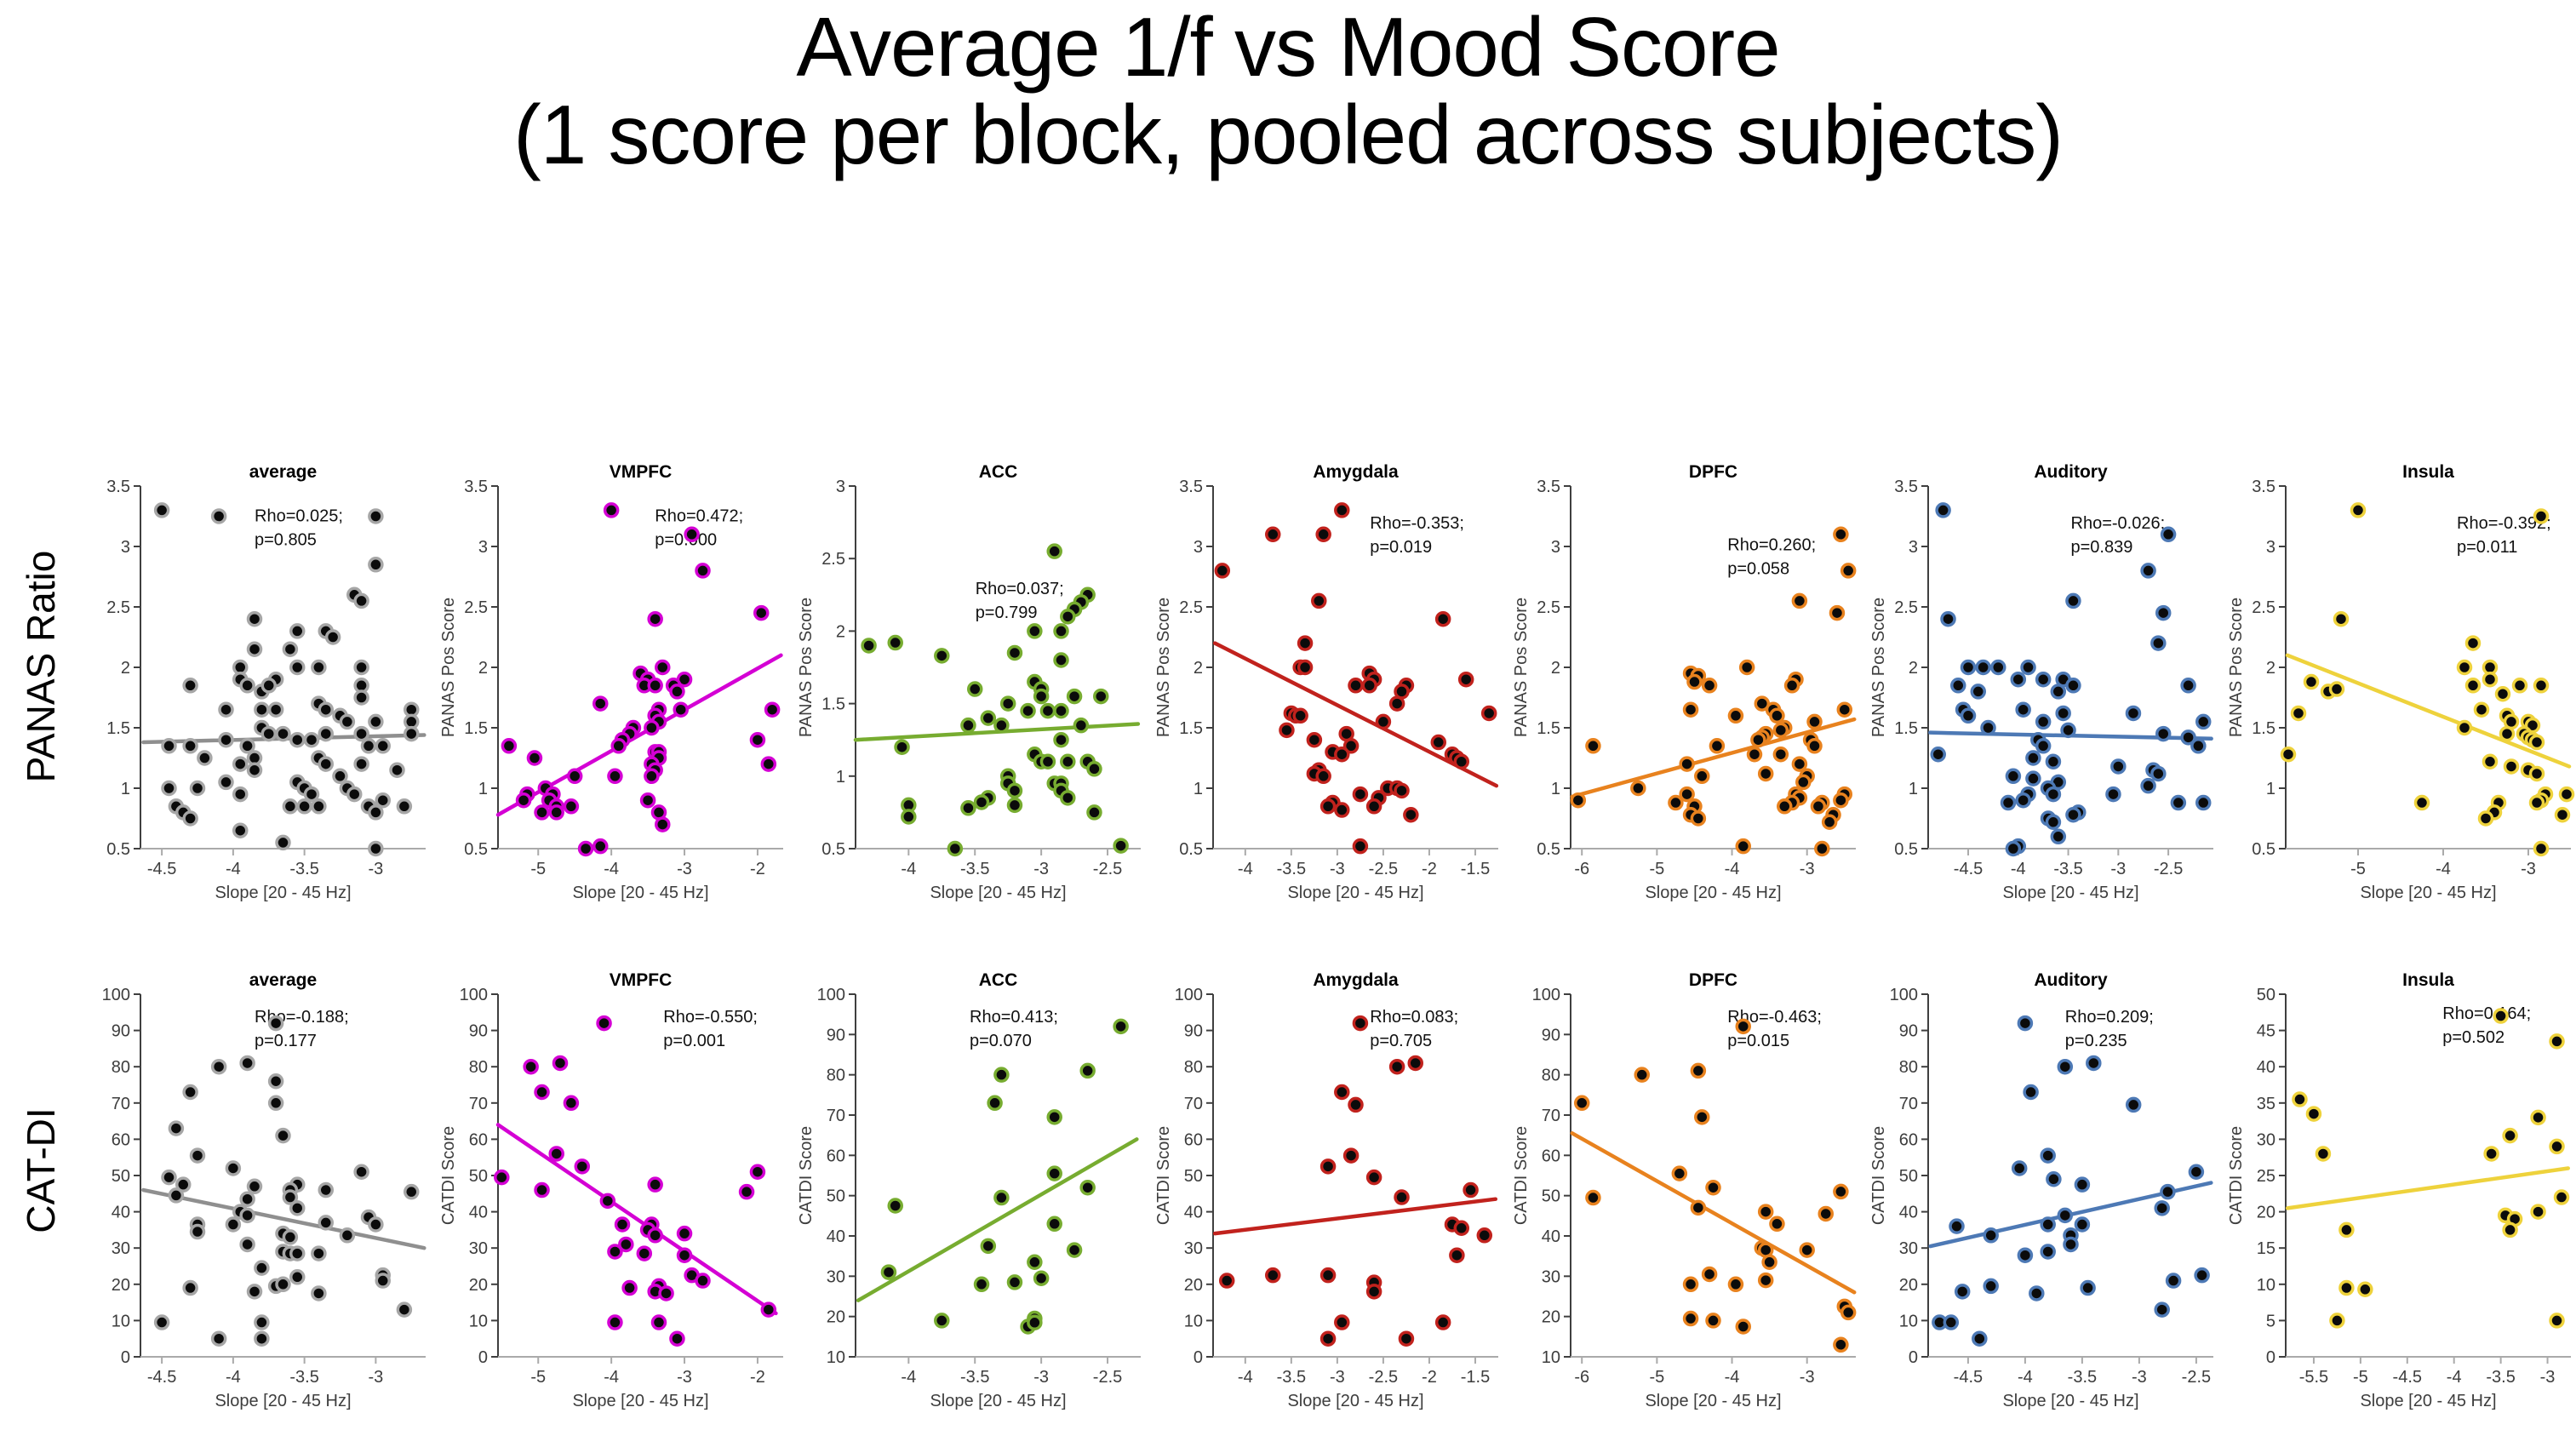  What do you see at coordinates (1199, 547) in the screenshot?
I see `y-tick-label: 3` at bounding box center [1199, 547].